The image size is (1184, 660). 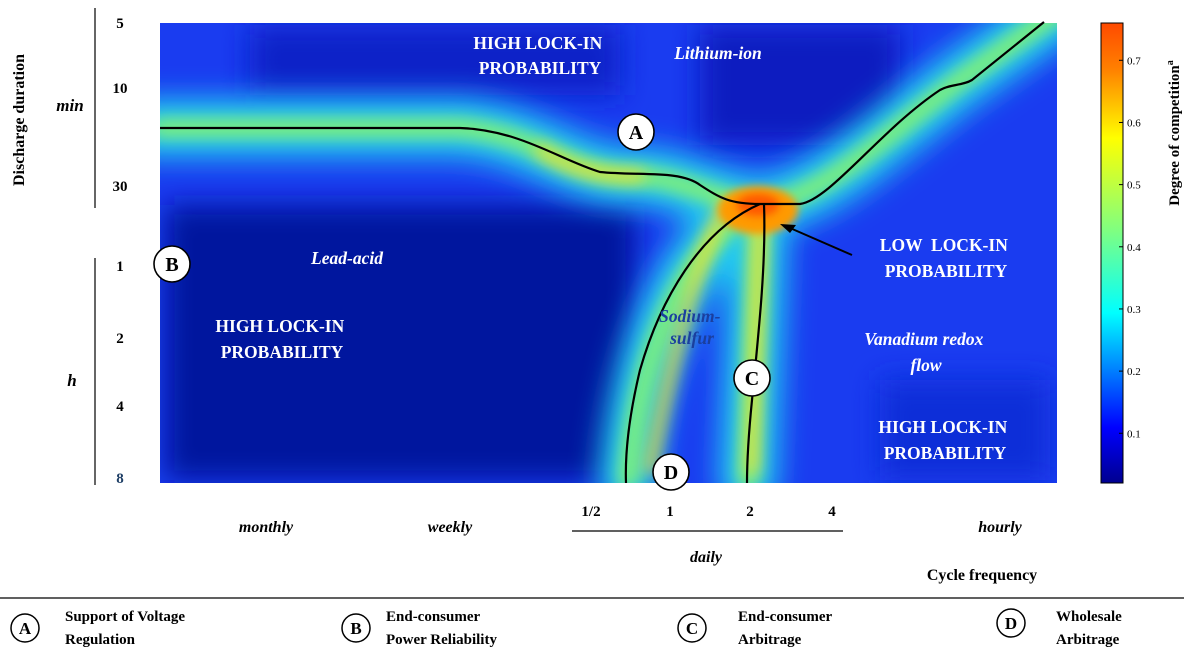 What do you see at coordinates (1170, 62) in the screenshot?
I see `colorbar-title-superscript: a` at bounding box center [1170, 62].